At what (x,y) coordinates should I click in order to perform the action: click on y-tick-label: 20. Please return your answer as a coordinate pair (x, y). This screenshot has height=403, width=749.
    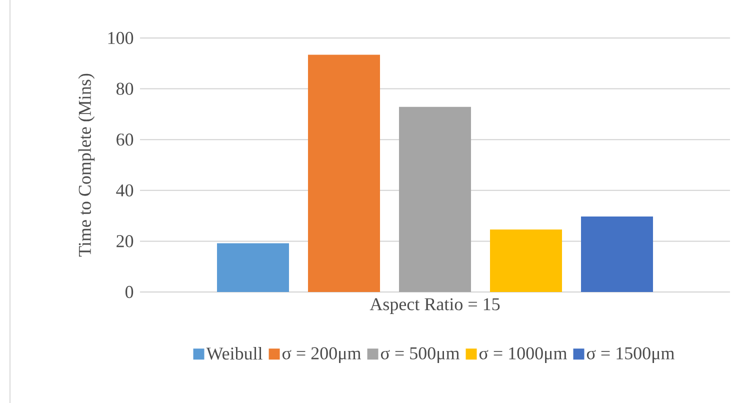
    Looking at the image, I should click on (125, 241).